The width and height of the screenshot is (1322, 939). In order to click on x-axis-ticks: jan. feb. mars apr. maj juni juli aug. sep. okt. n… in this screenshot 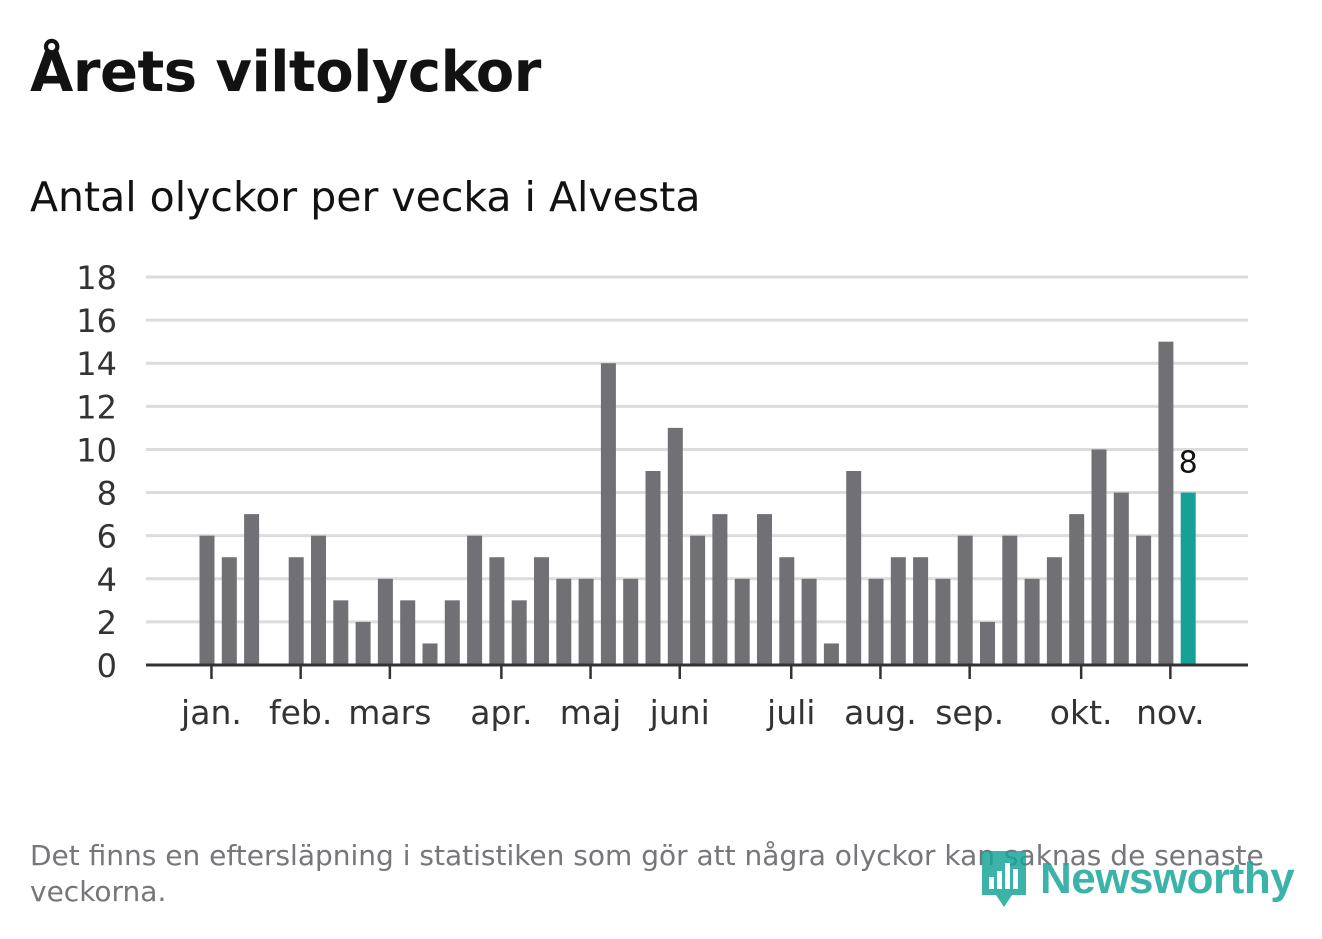, I will do `click(692, 698)`.